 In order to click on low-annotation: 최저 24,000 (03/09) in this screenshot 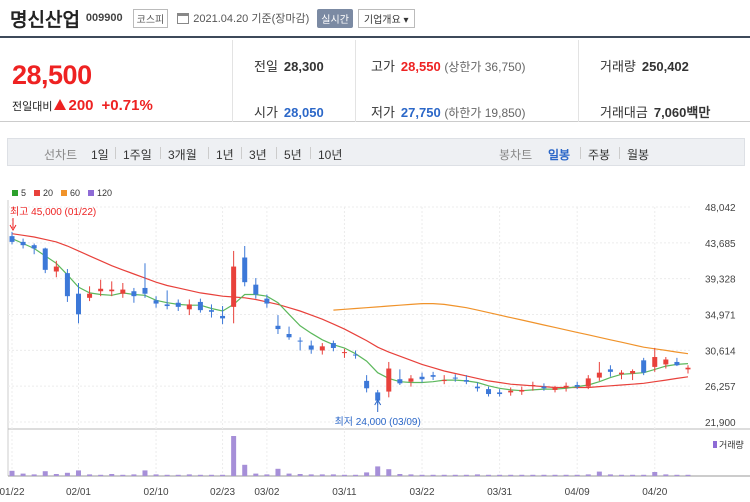, I will do `click(378, 422)`.